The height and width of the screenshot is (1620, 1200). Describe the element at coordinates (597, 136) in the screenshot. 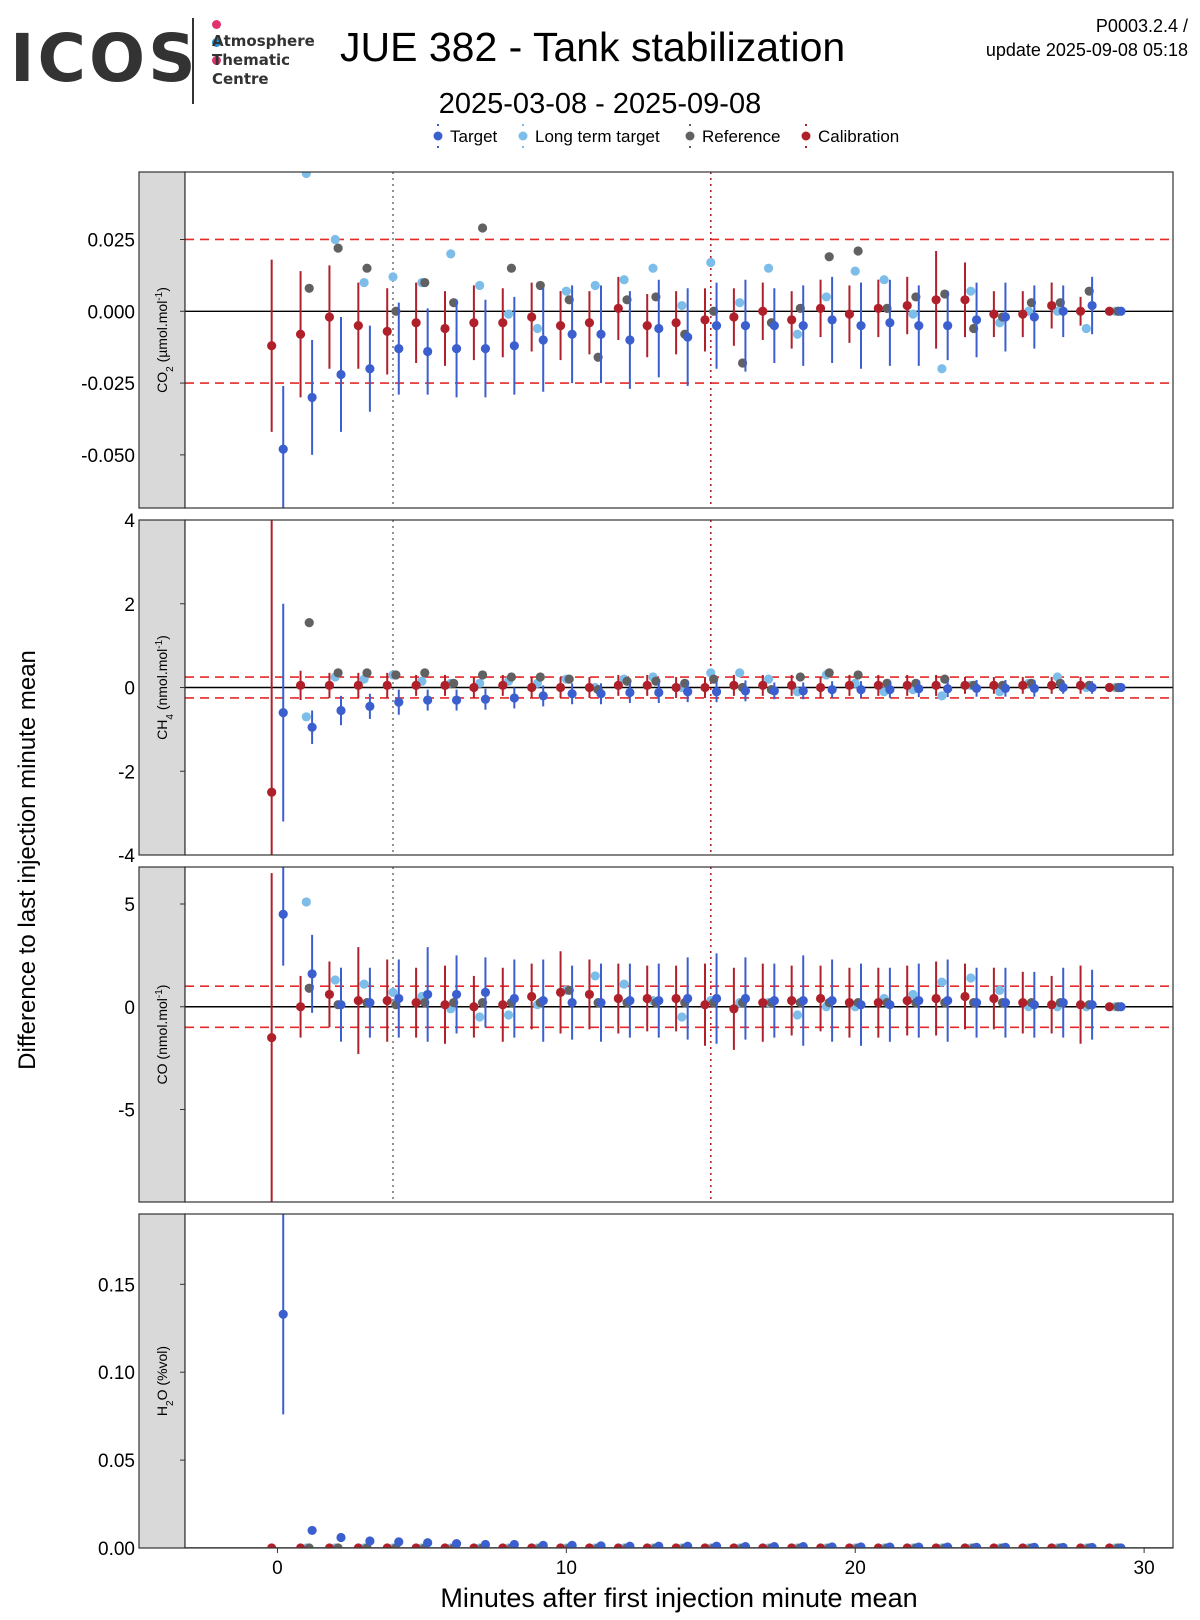

I see `legend-label: Long term target` at that location.